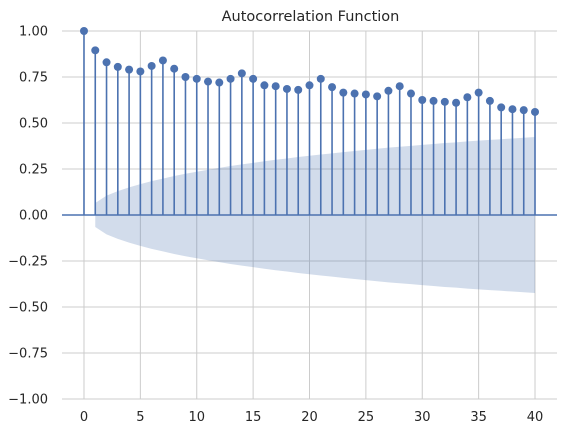 The image size is (567, 437). What do you see at coordinates (33, 124) in the screenshot?
I see `y-tick-label: 0.50` at bounding box center [33, 124].